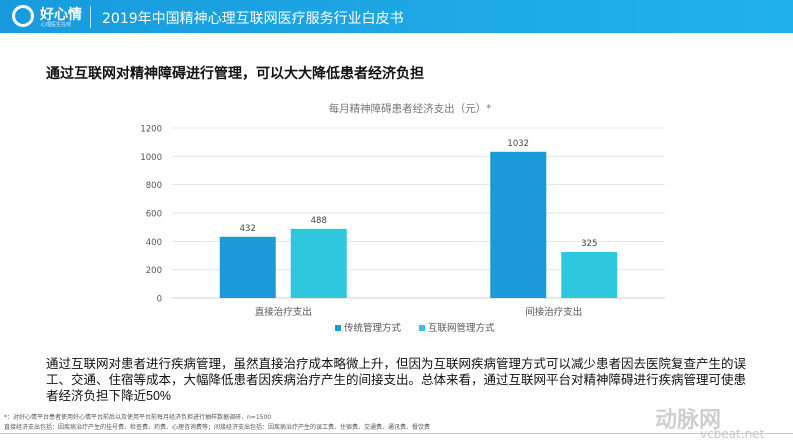  I want to click on legend-label: 传统管理方式, so click(373, 328).